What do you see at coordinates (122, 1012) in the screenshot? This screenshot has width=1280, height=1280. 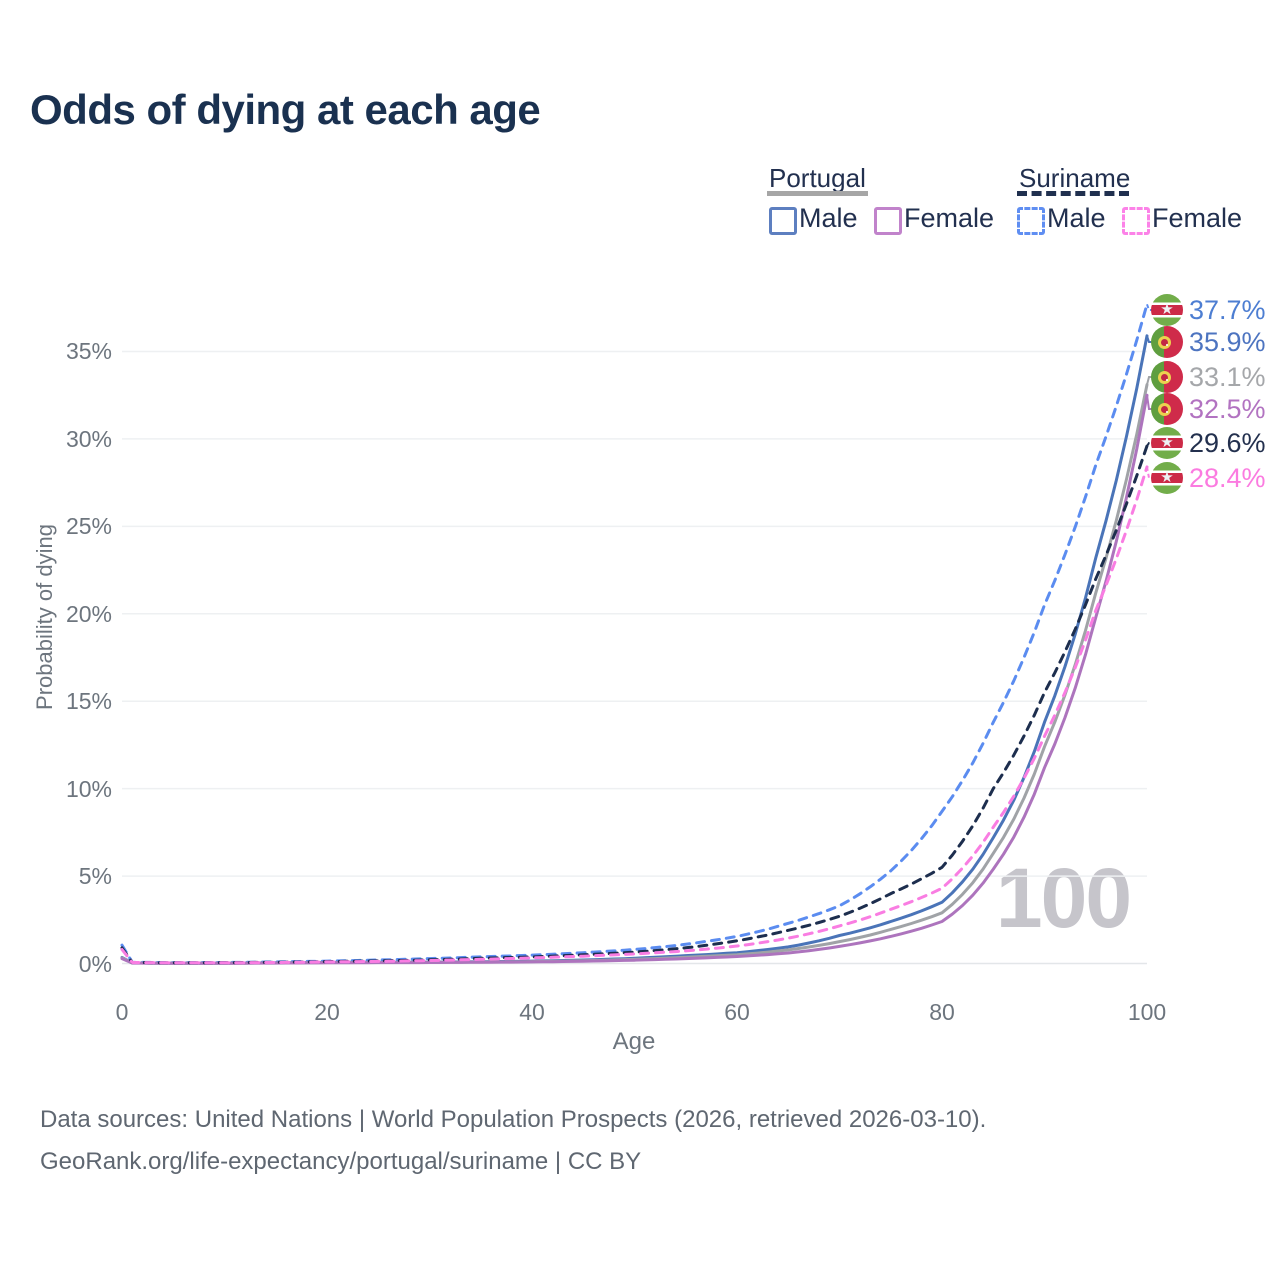 I see `x-tick: 0` at bounding box center [122, 1012].